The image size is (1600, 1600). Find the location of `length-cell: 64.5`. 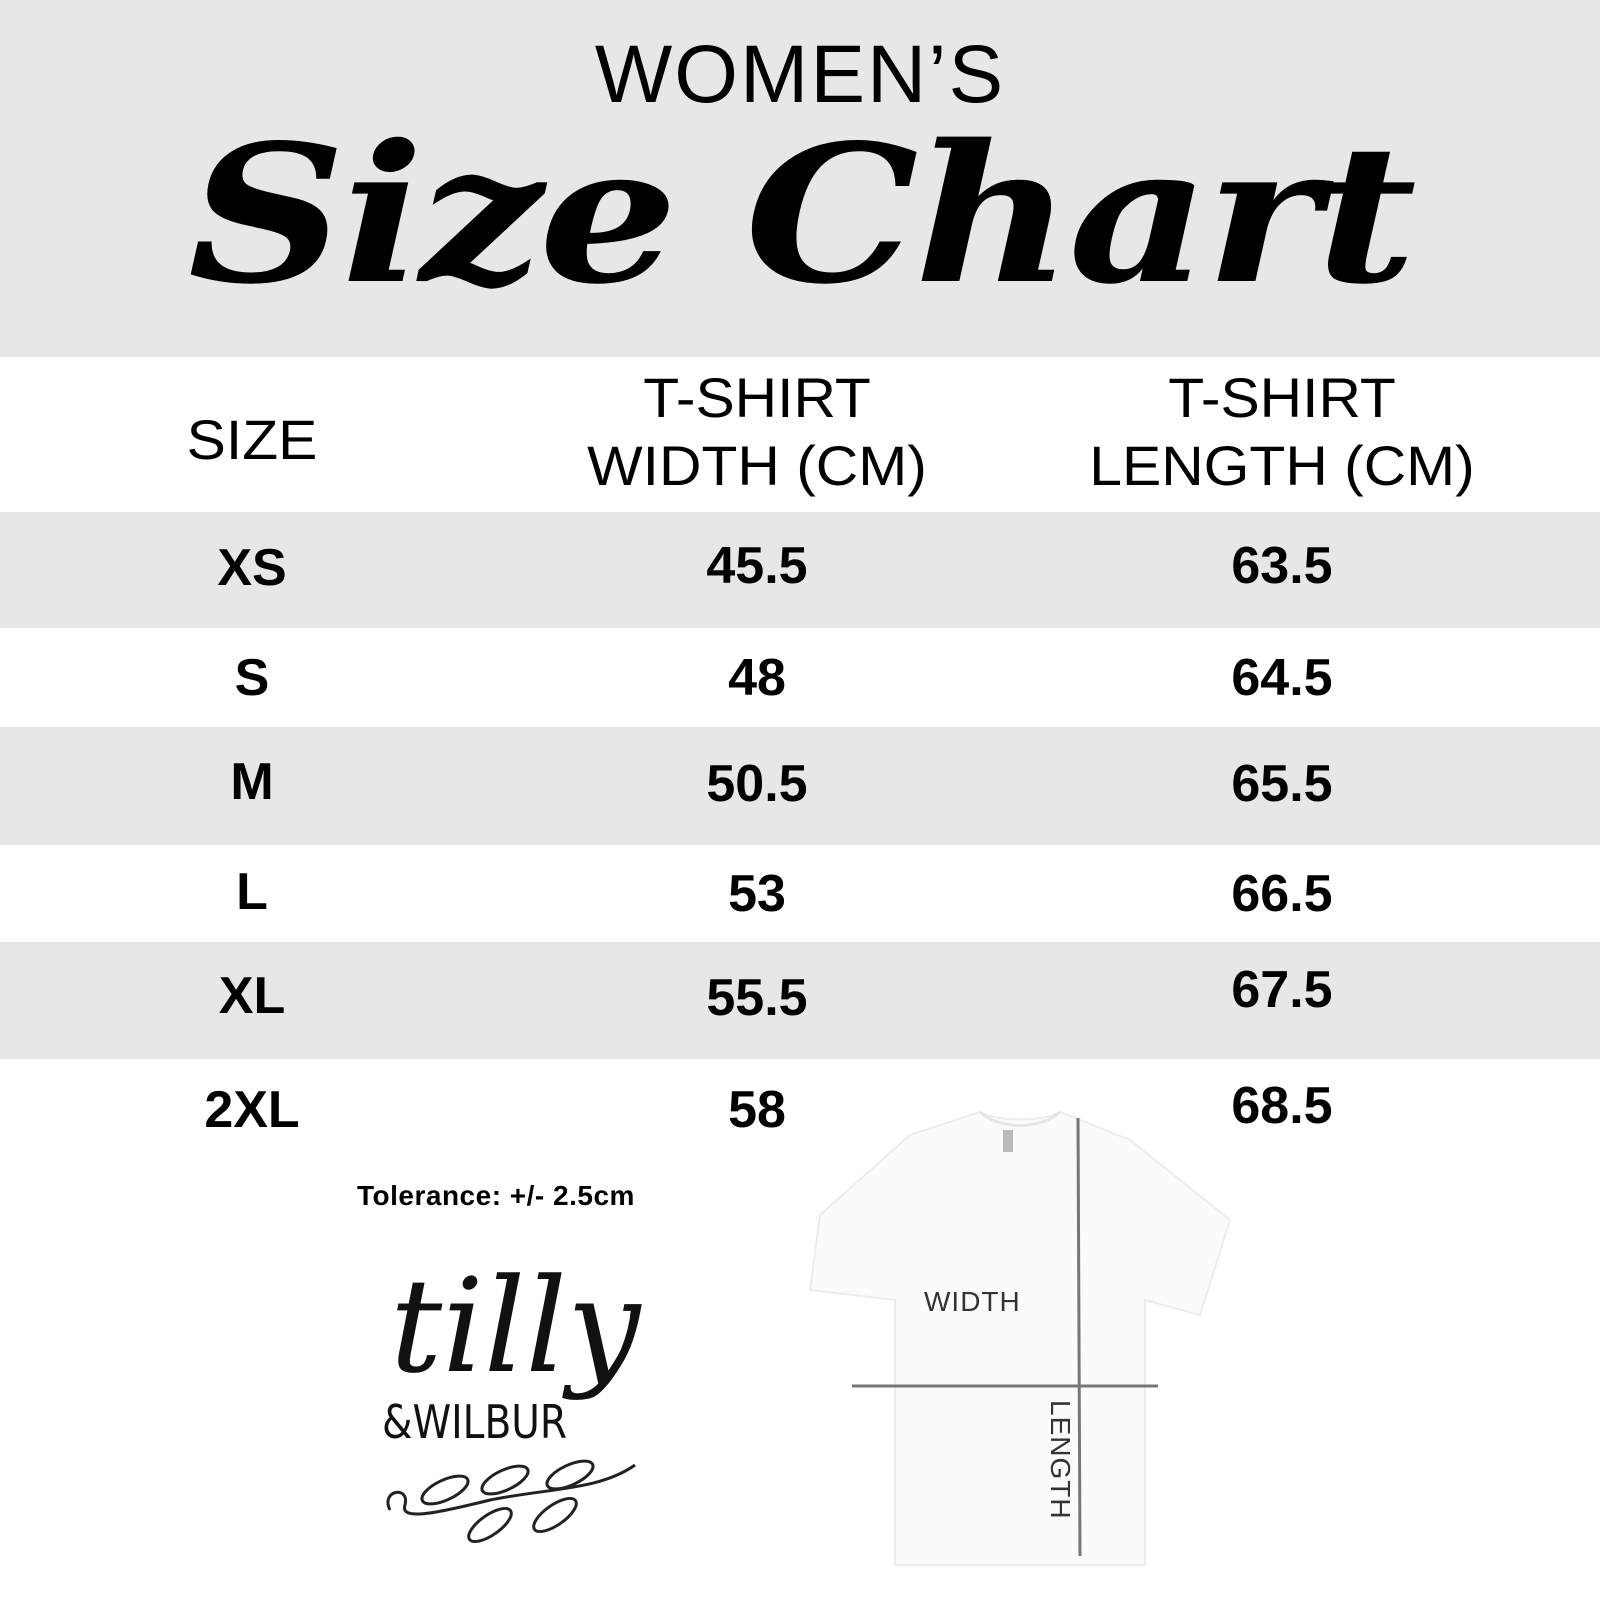

length-cell: 64.5 is located at coordinates (1282, 678).